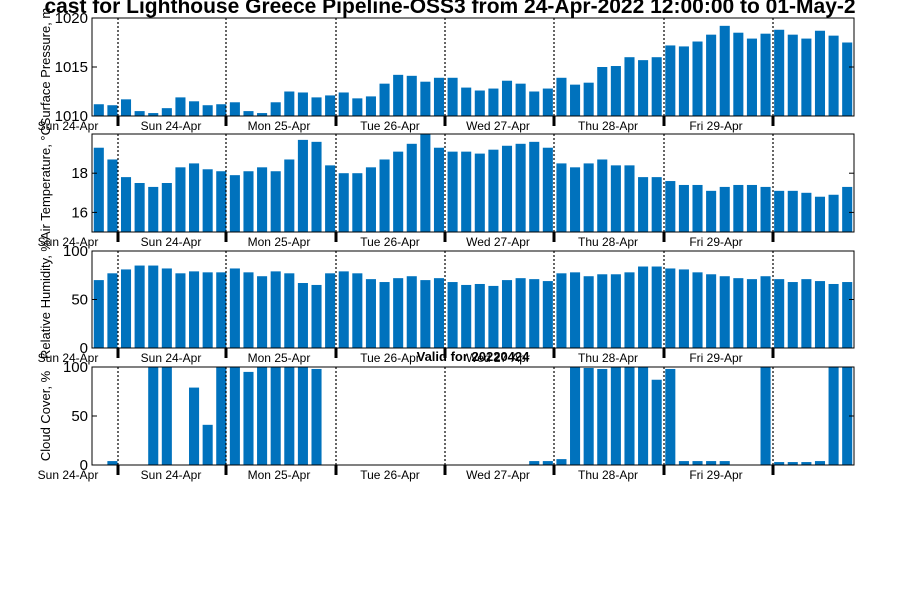 This screenshot has width=900, height=600. What do you see at coordinates (171, 126) in the screenshot?
I see `x-tick-label: Sun 24-Apr` at bounding box center [171, 126].